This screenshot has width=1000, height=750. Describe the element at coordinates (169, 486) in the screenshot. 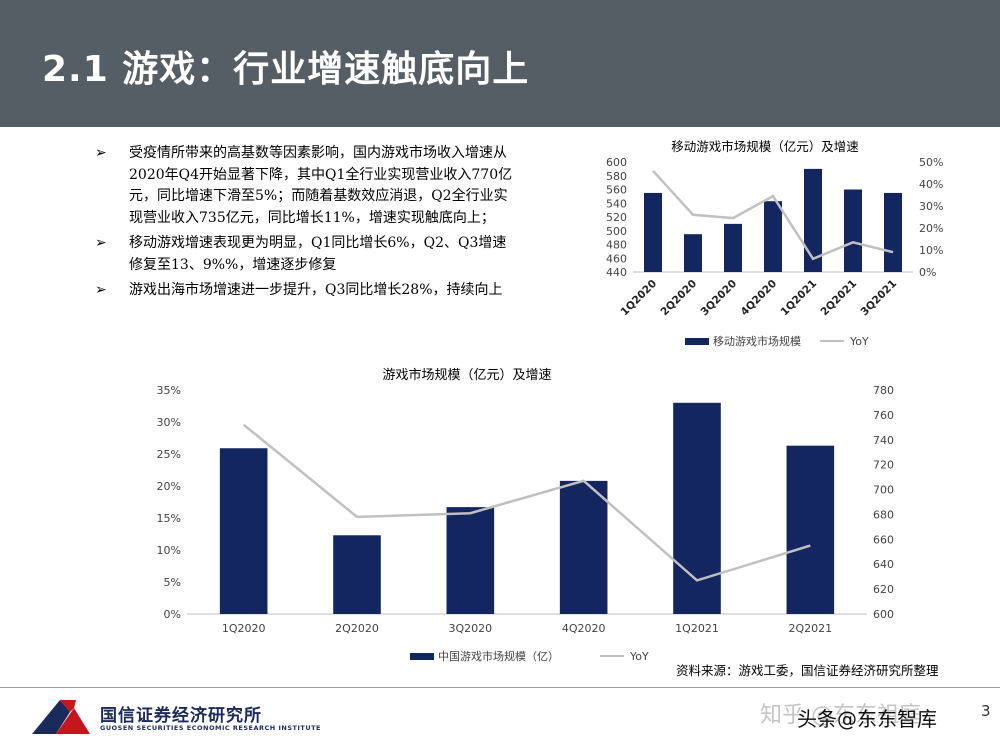

I see `y-left-tick-label: 20%` at that location.